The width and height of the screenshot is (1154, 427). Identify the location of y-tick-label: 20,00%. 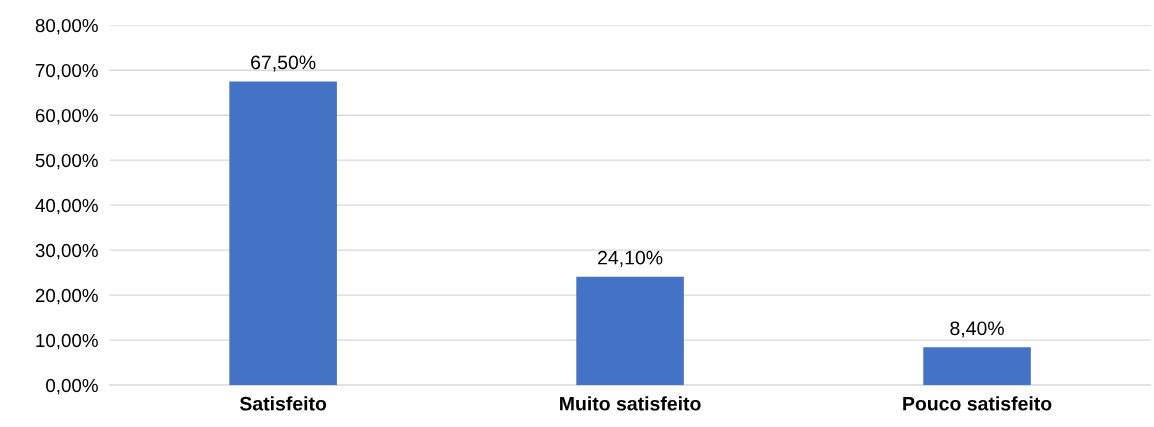
(66, 296).